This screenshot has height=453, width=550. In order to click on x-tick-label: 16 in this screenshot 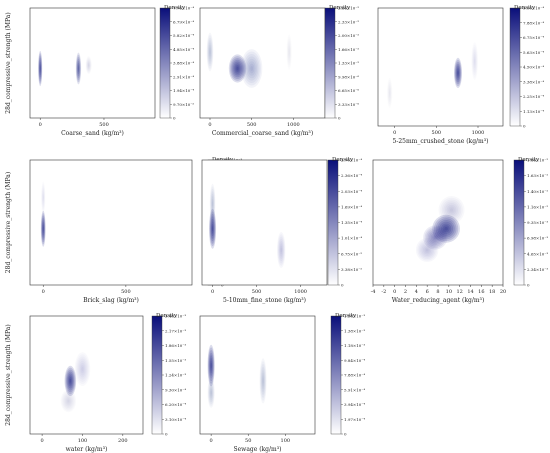, I will do `click(481, 292)`.